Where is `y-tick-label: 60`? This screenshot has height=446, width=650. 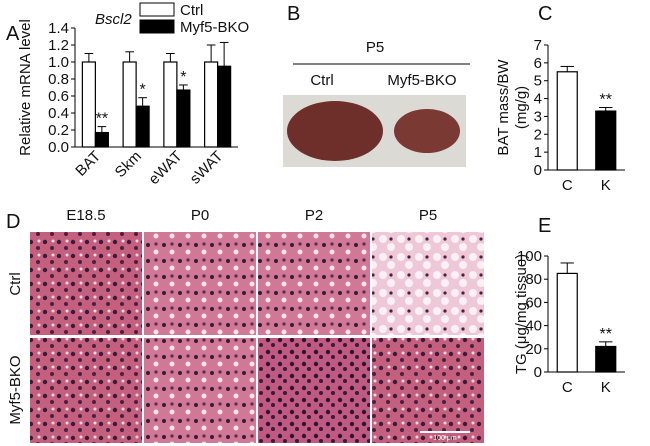
y-tick-label: 60 is located at coordinates (533, 302).